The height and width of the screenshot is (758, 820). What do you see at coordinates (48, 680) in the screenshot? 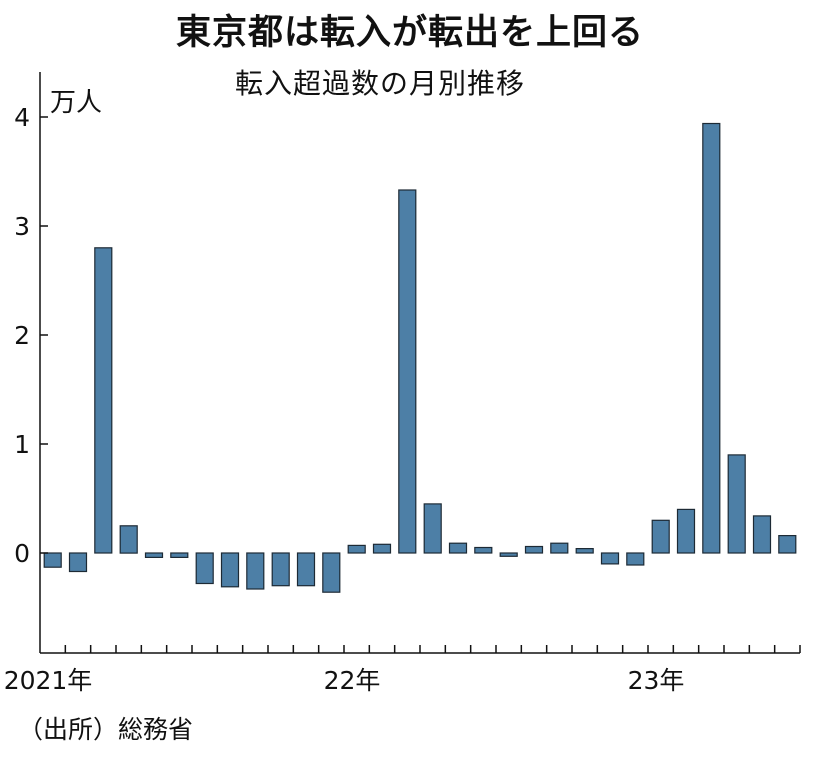
I see `x-tick-label-2021-01: 2021年` at bounding box center [48, 680].